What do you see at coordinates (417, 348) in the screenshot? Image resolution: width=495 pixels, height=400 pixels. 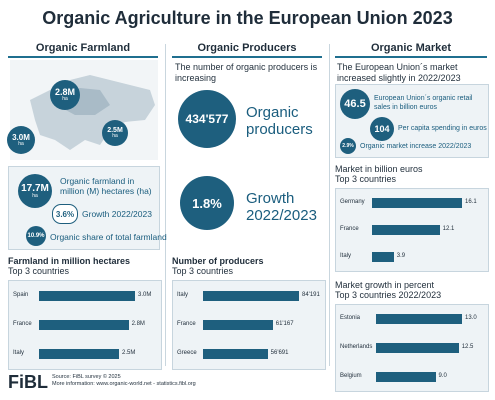 I see `bar-netherlands` at bounding box center [417, 348].